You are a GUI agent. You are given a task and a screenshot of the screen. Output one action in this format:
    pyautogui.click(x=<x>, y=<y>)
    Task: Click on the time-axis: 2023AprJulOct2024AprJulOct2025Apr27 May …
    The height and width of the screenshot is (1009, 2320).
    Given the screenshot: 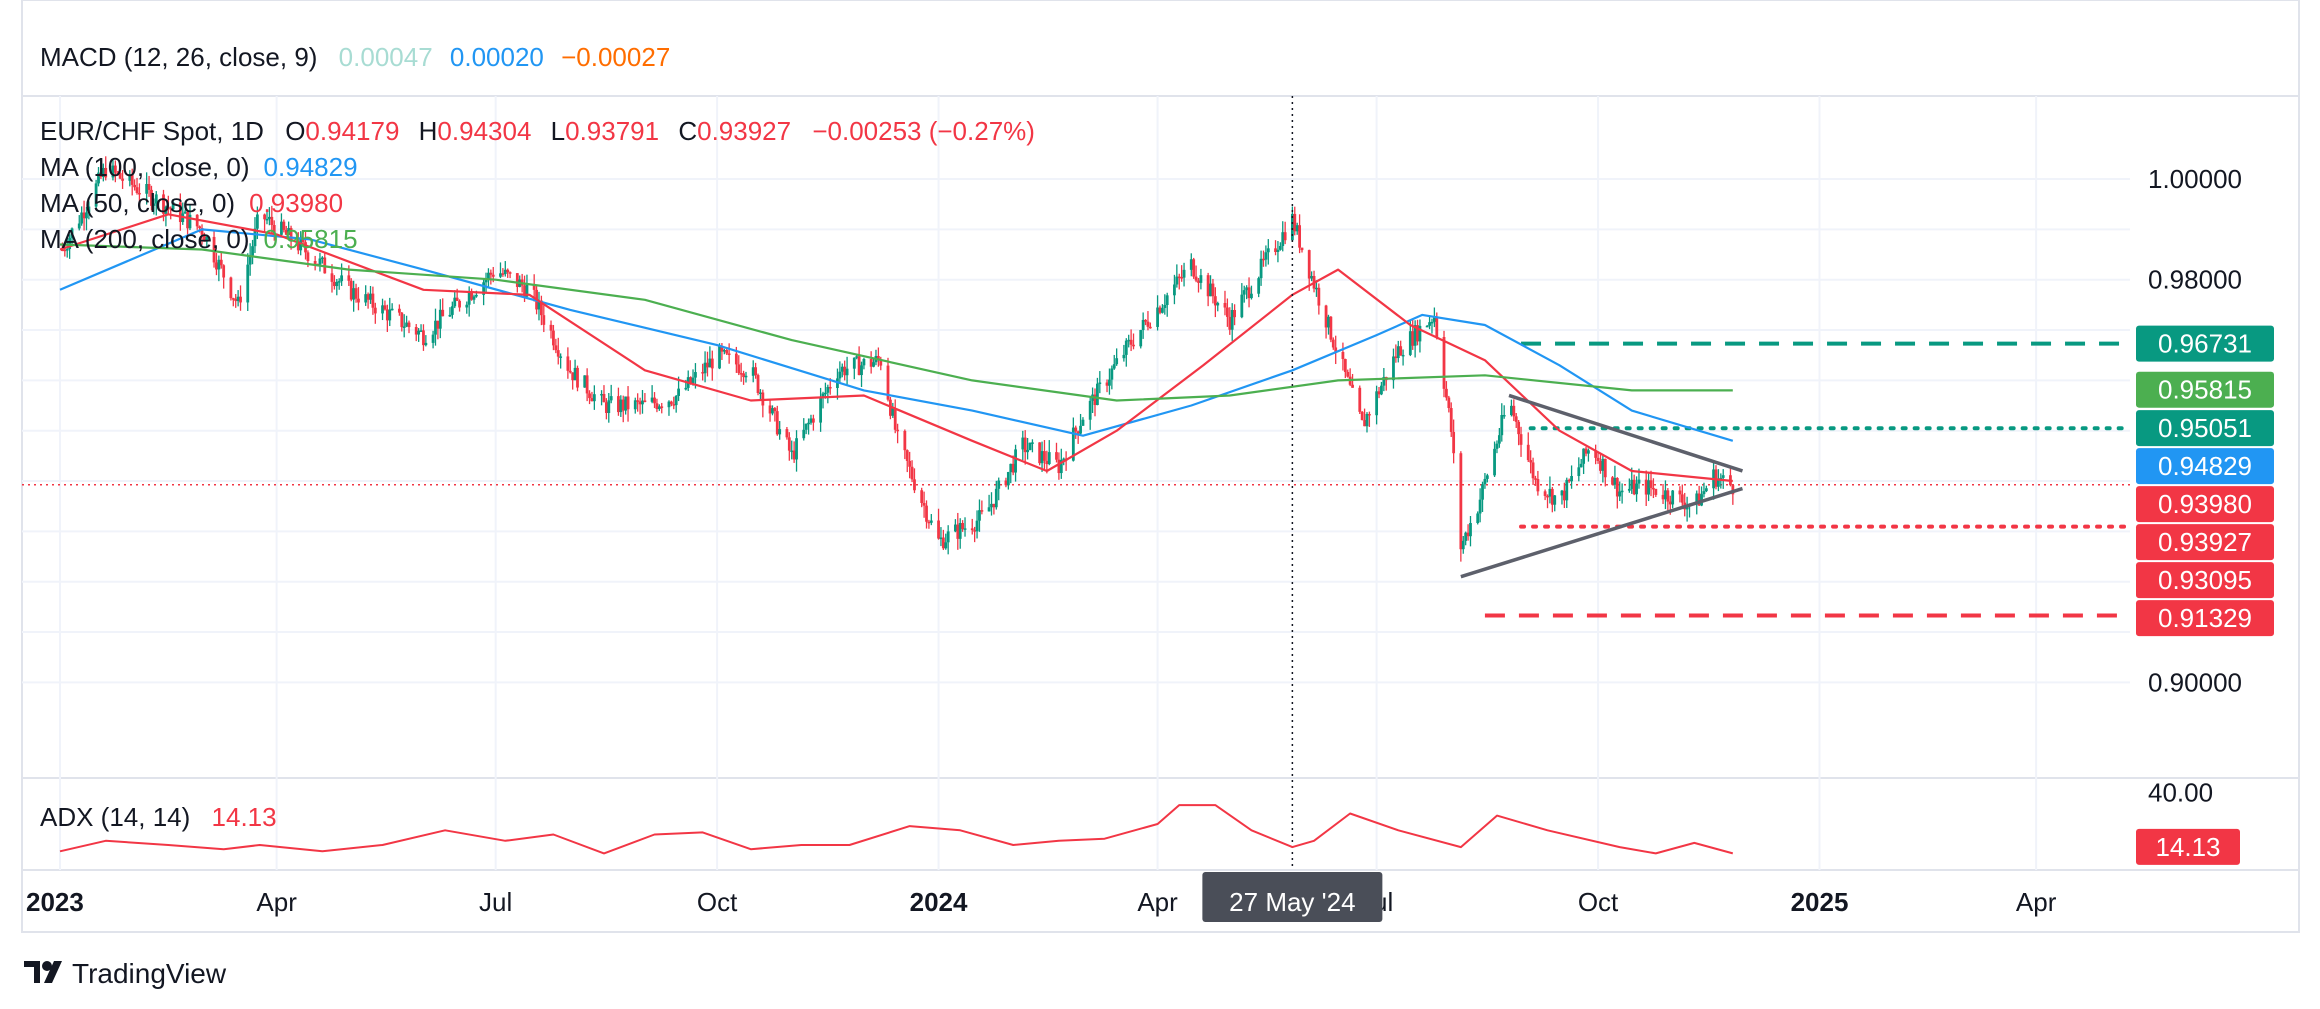 What is the action you would take?
    pyautogui.click(x=1041, y=897)
    